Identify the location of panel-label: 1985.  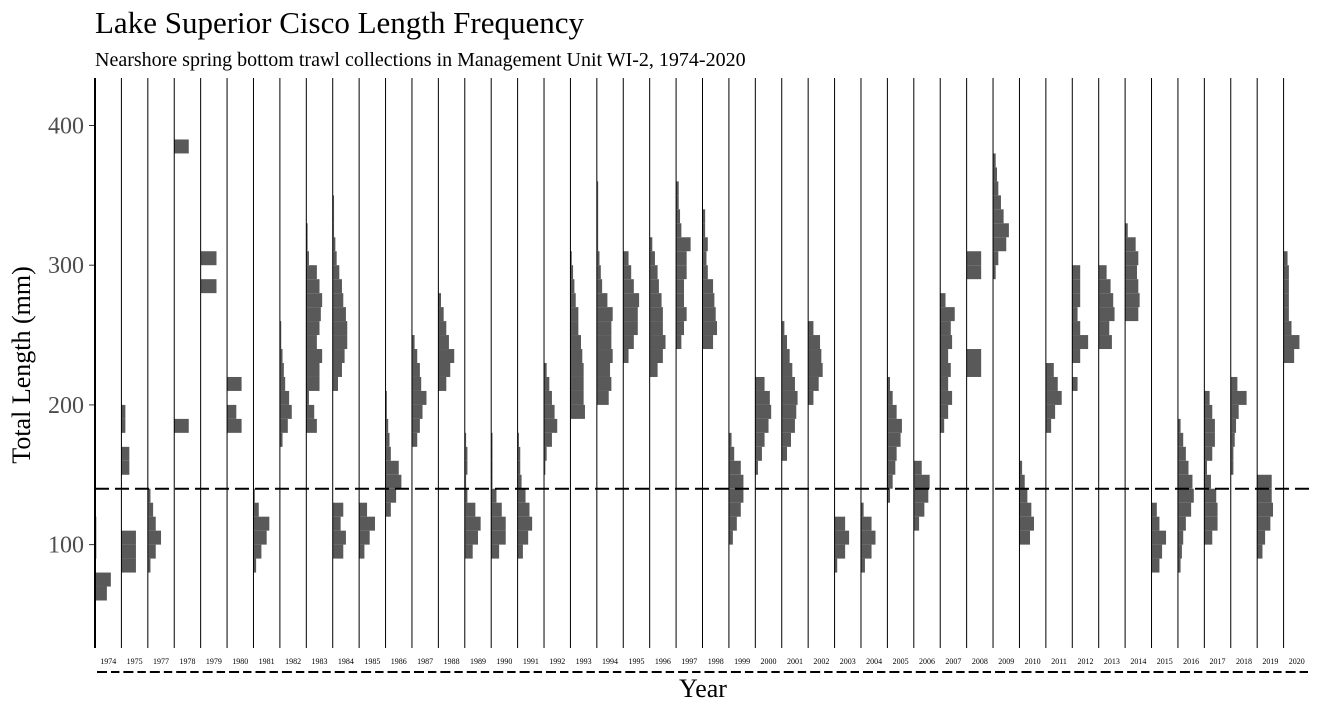
(372, 661).